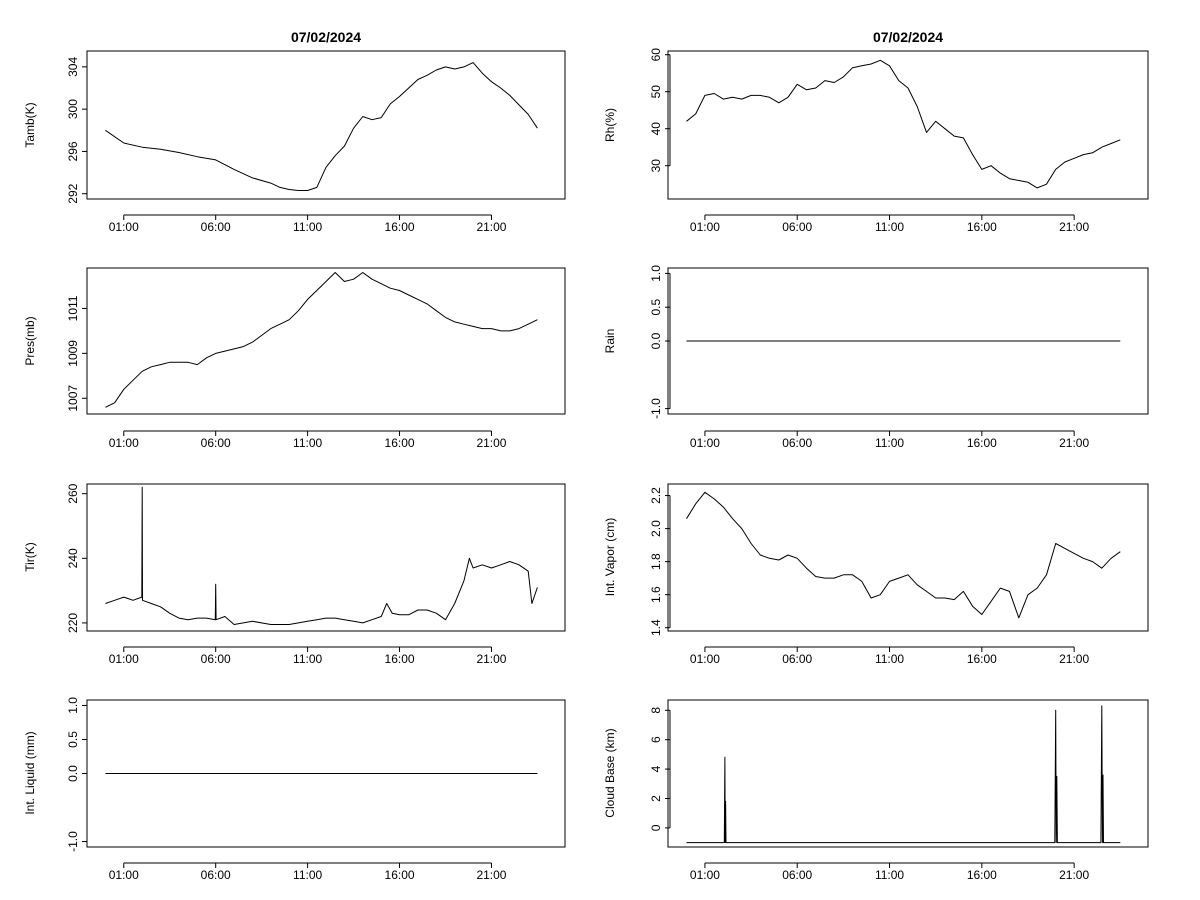 The width and height of the screenshot is (1200, 900). What do you see at coordinates (656, 768) in the screenshot?
I see `y-tick-label: 4` at bounding box center [656, 768].